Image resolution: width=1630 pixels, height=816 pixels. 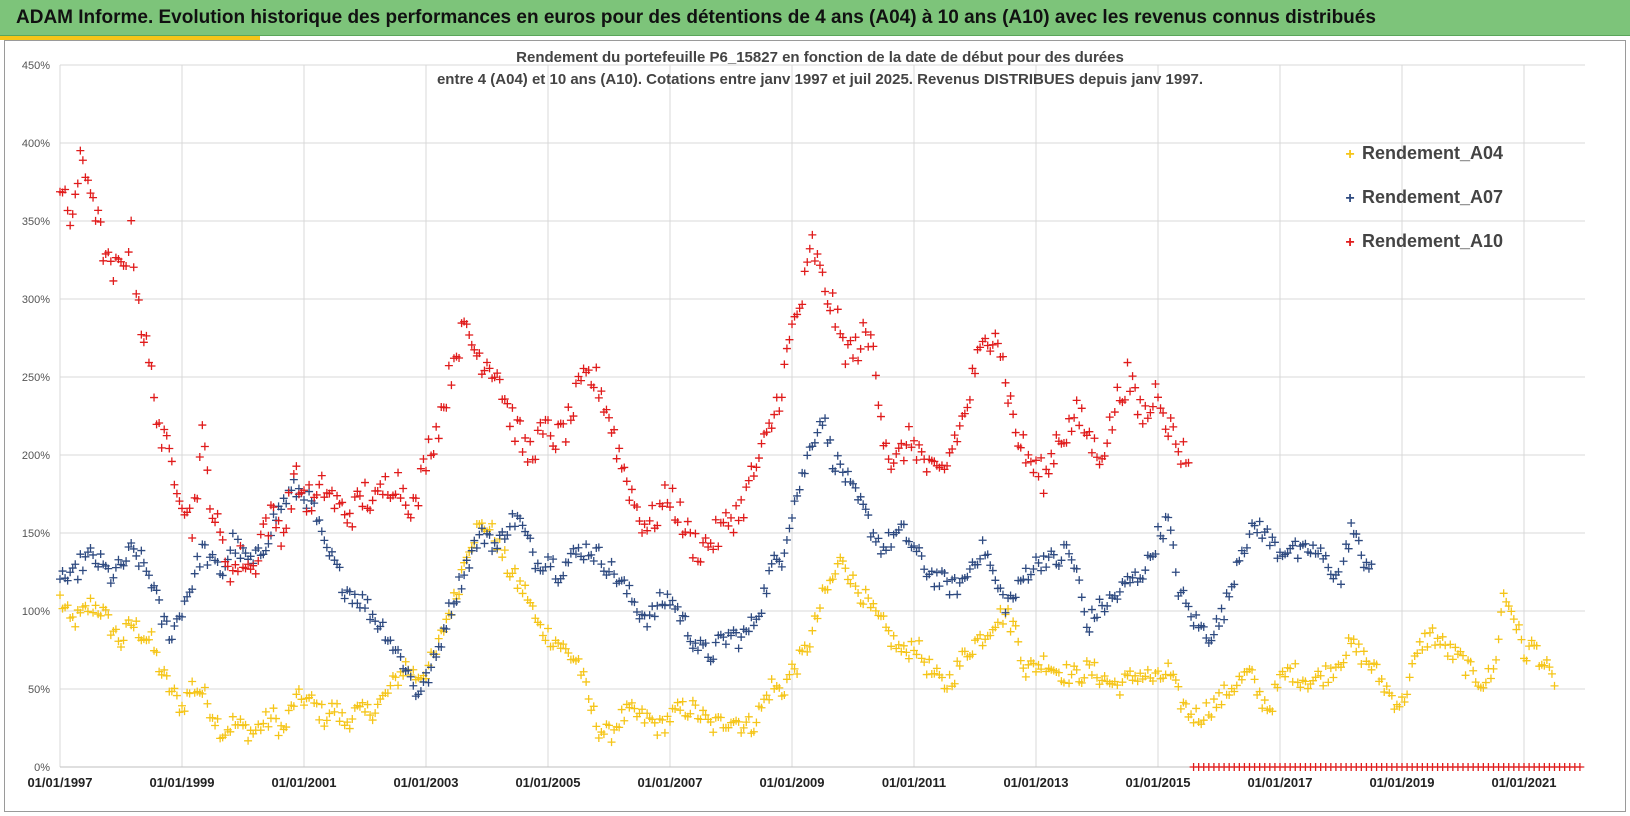 What do you see at coordinates (1432, 241) in the screenshot?
I see `legend-label-a10: Rendement_A10` at bounding box center [1432, 241].